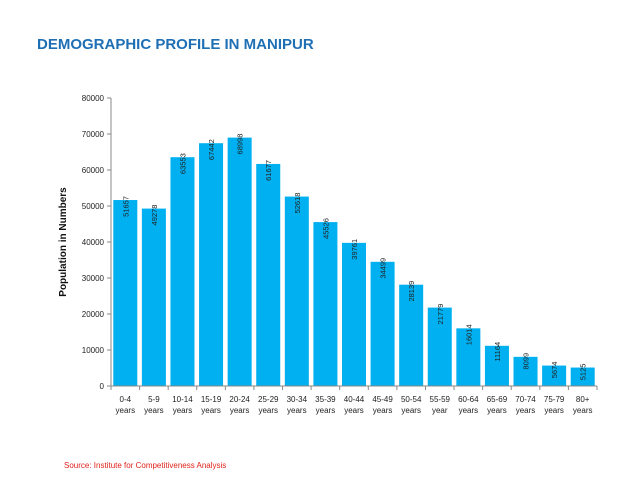 This screenshot has width=638, height=479. Describe the element at coordinates (126, 399) in the screenshot. I see `category-label: 0-4` at that location.